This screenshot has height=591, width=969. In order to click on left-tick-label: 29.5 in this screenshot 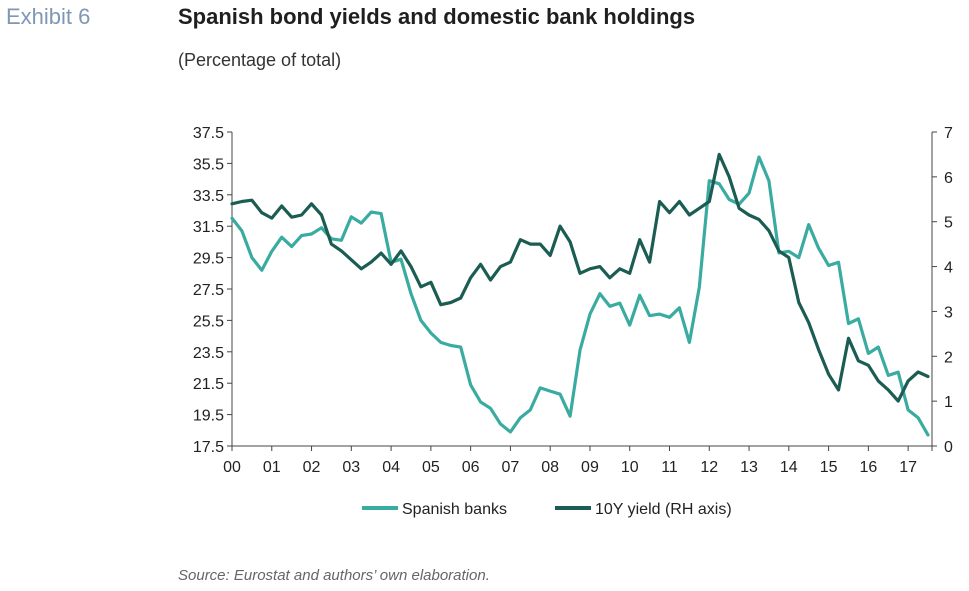, I will do `click(208, 259)`.